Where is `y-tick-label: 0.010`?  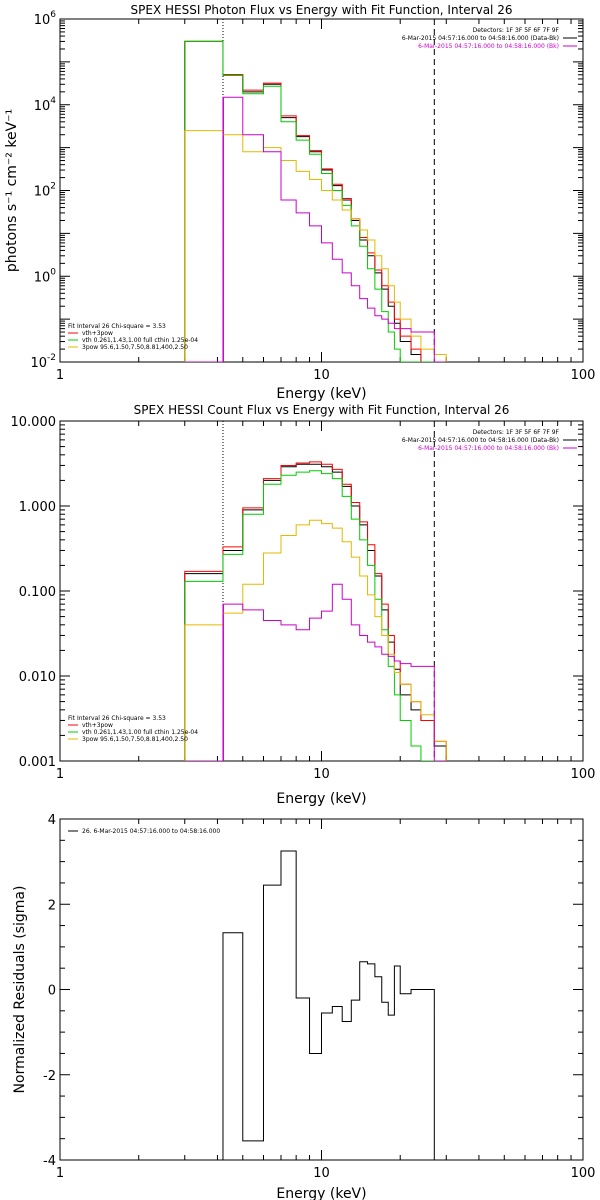 y-tick-label: 0.010 is located at coordinates (37, 677).